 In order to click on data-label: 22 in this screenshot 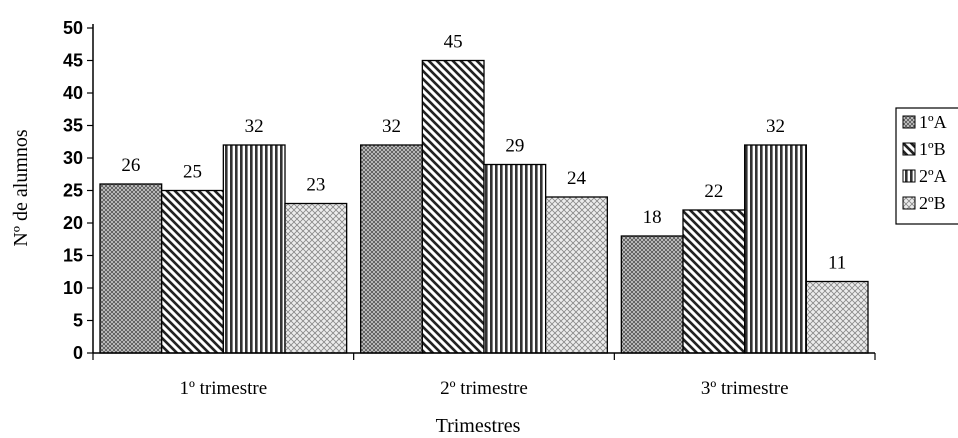, I will do `click(713, 191)`.